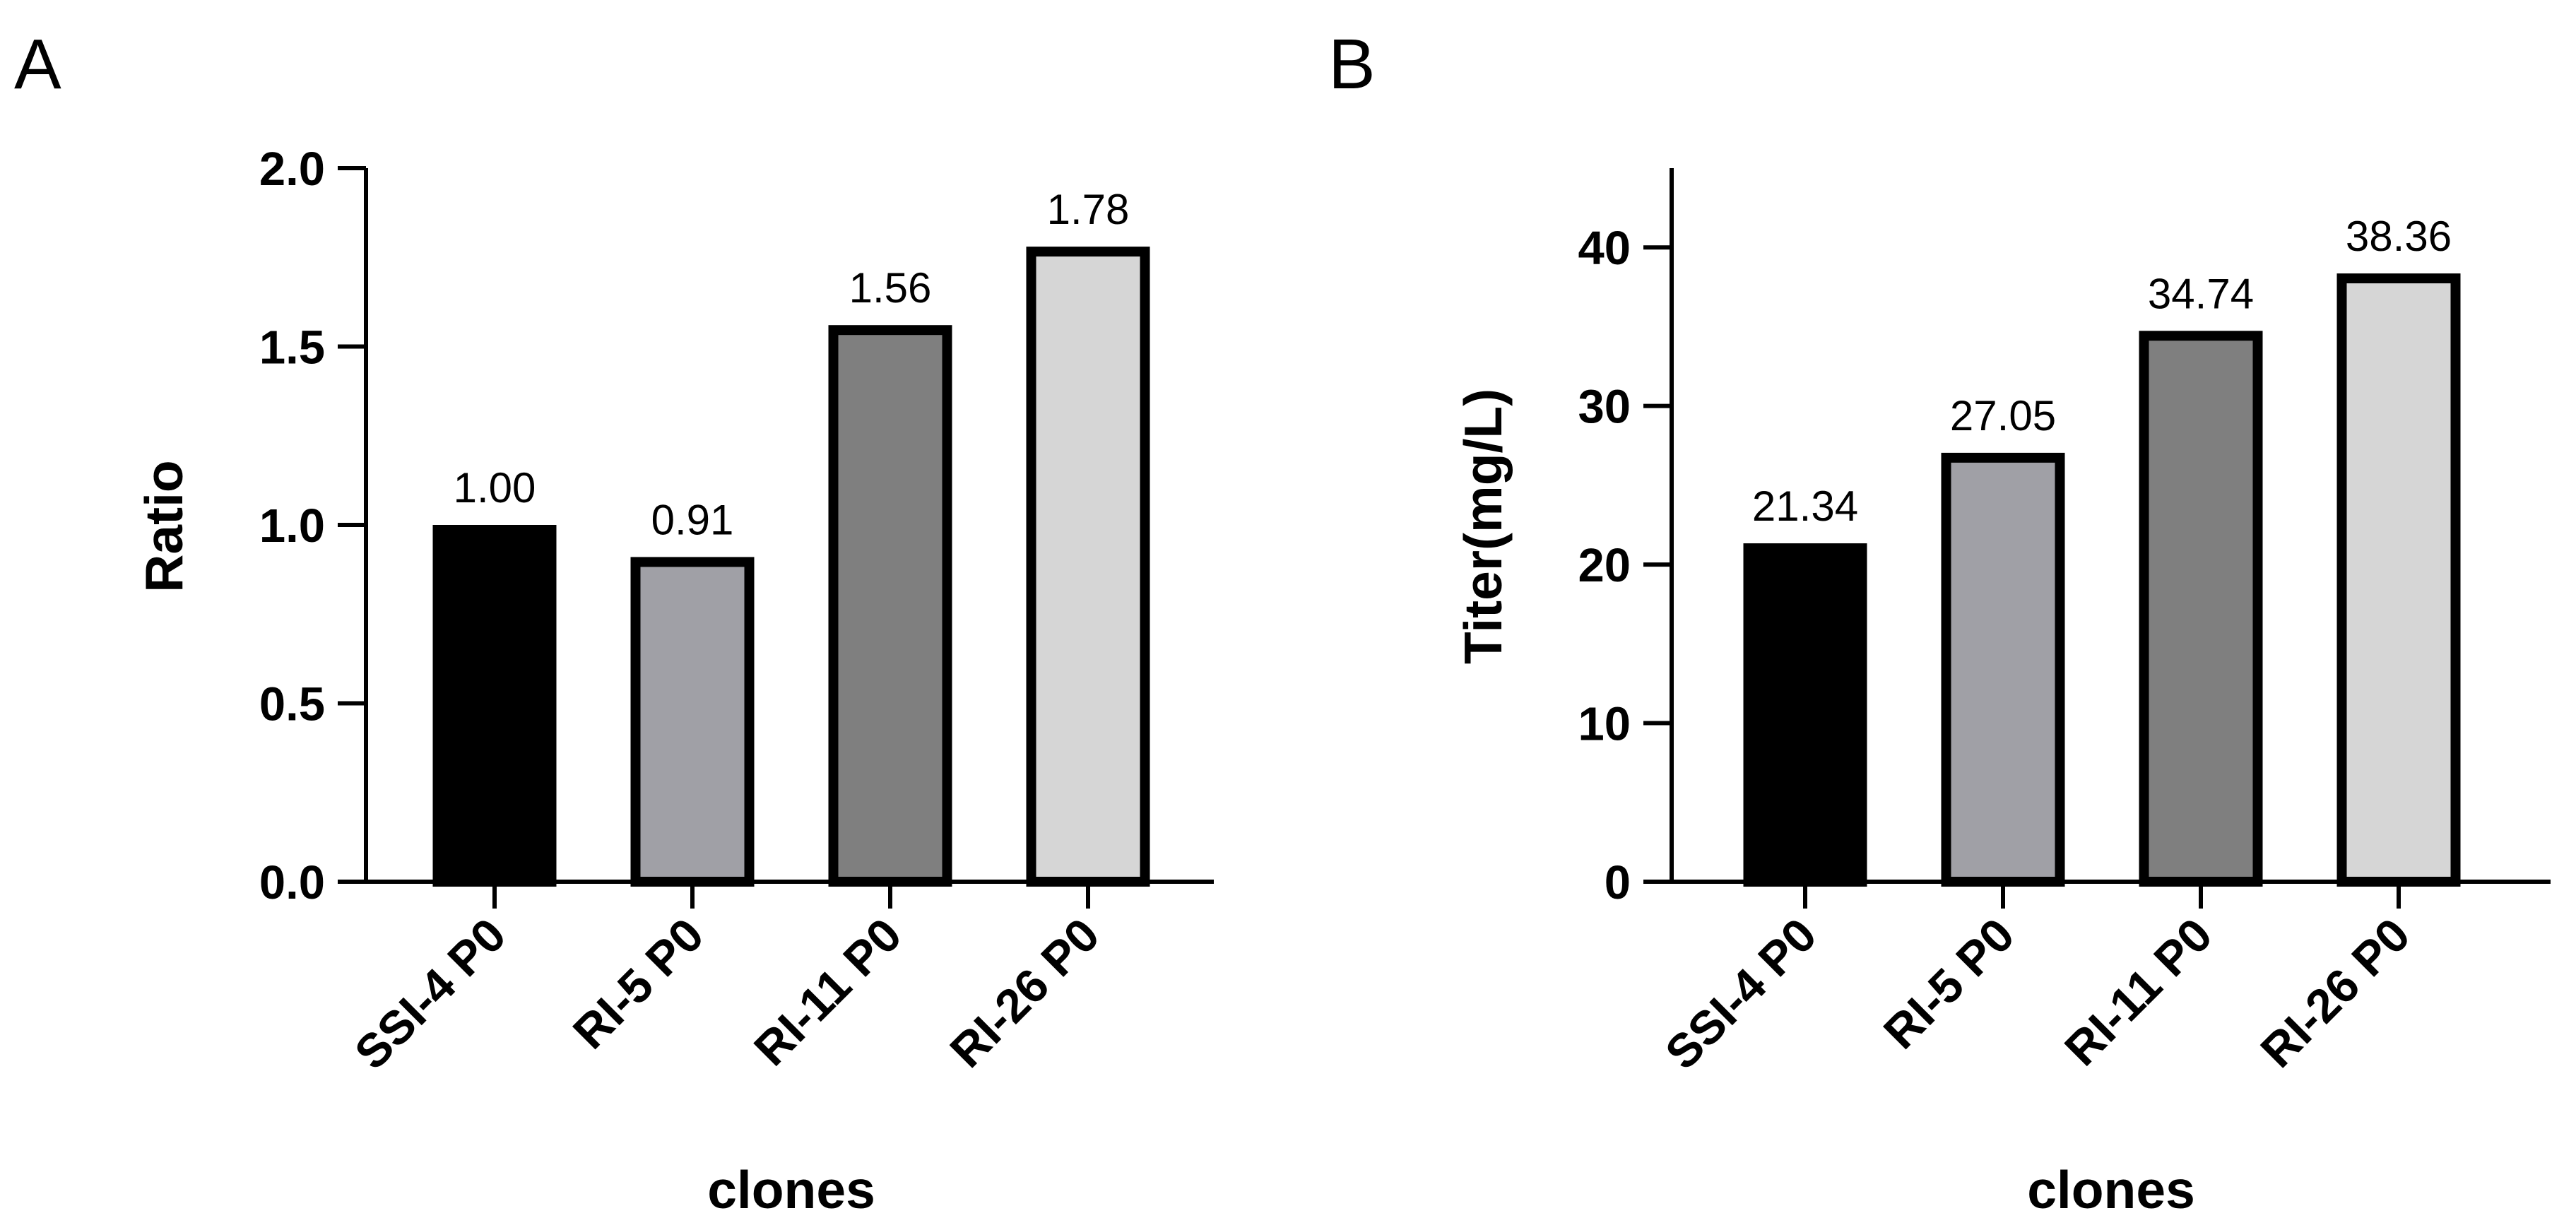 The height and width of the screenshot is (1230, 2576). What do you see at coordinates (2102, 580) in the screenshot?
I see `panel-b-bars` at bounding box center [2102, 580].